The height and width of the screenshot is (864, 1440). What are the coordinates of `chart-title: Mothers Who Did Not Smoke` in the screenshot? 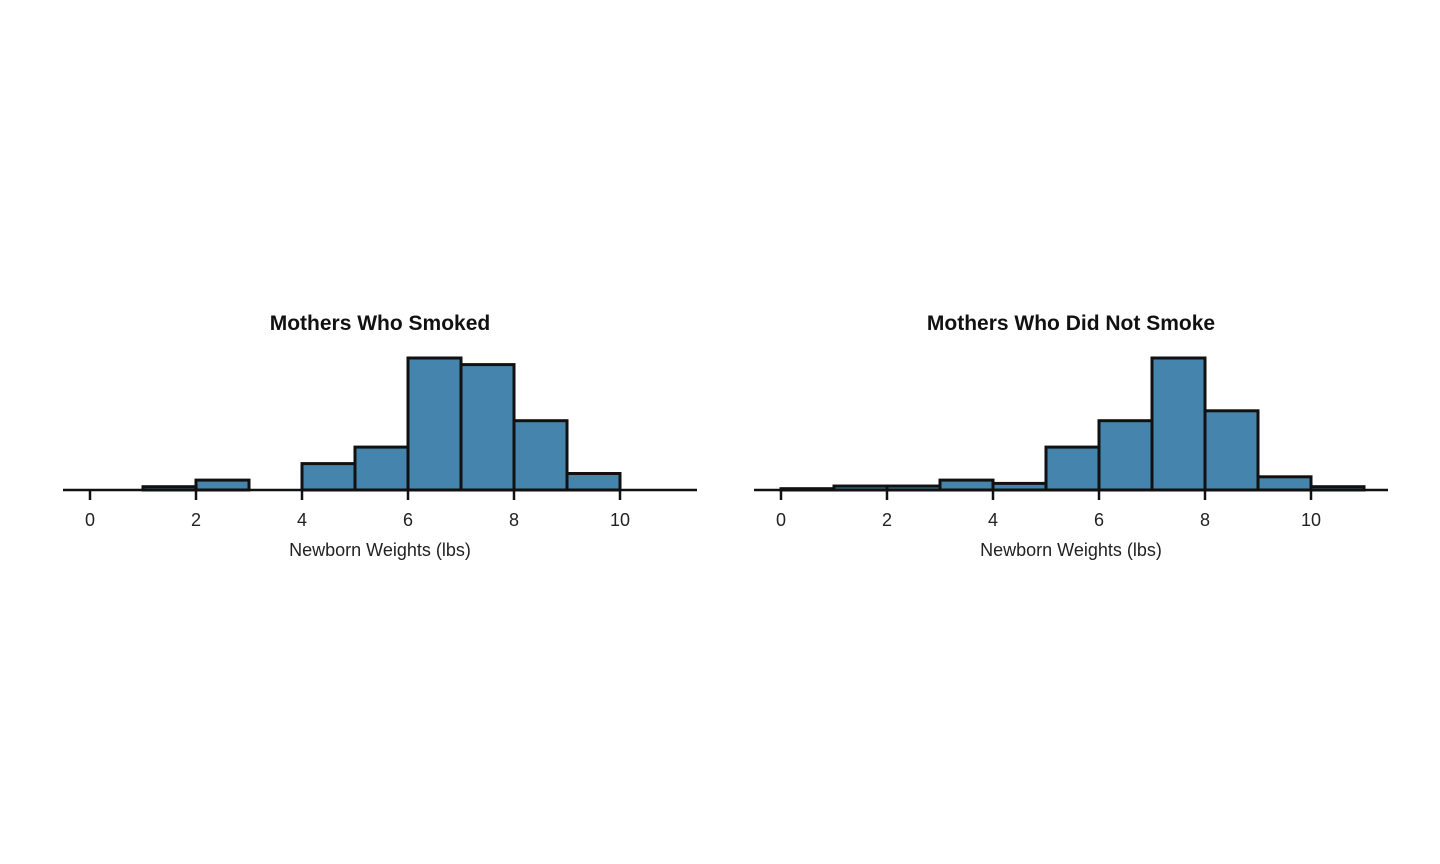 It's located at (1071, 323).